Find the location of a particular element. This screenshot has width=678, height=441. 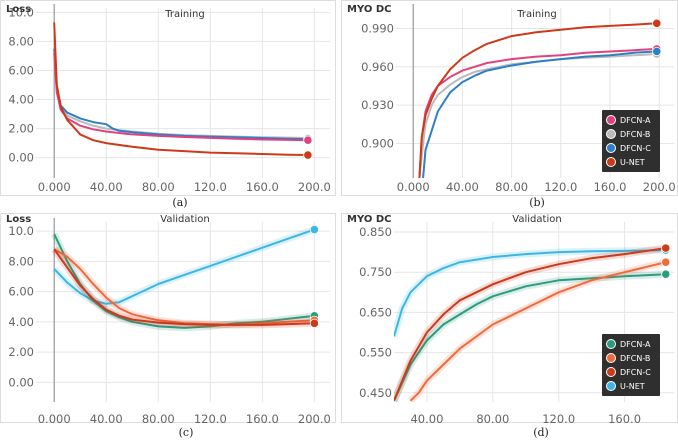

panel-caption: (c) is located at coordinates (186, 432).